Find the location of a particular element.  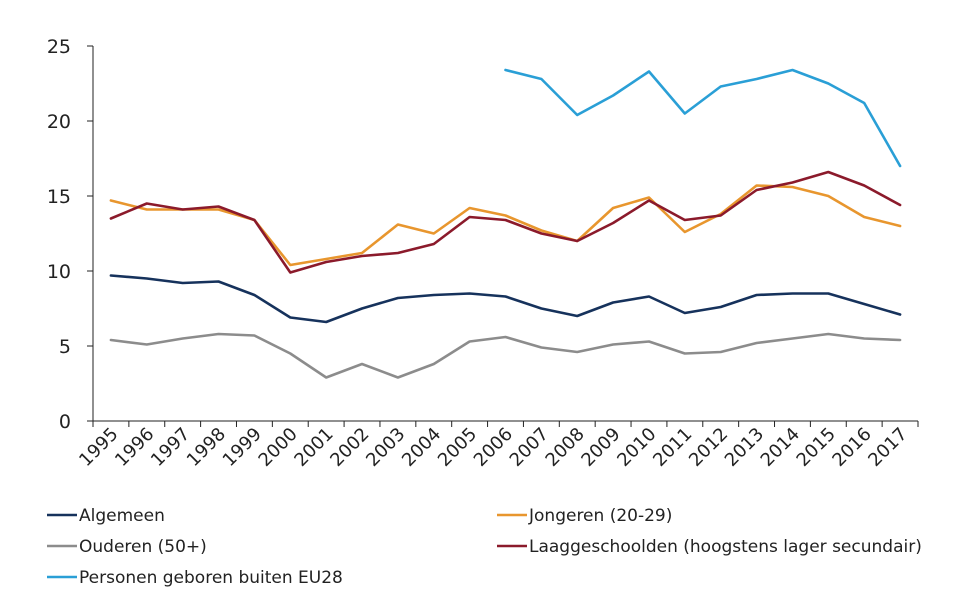

x-tick-label: 2010 is located at coordinates (636, 447).